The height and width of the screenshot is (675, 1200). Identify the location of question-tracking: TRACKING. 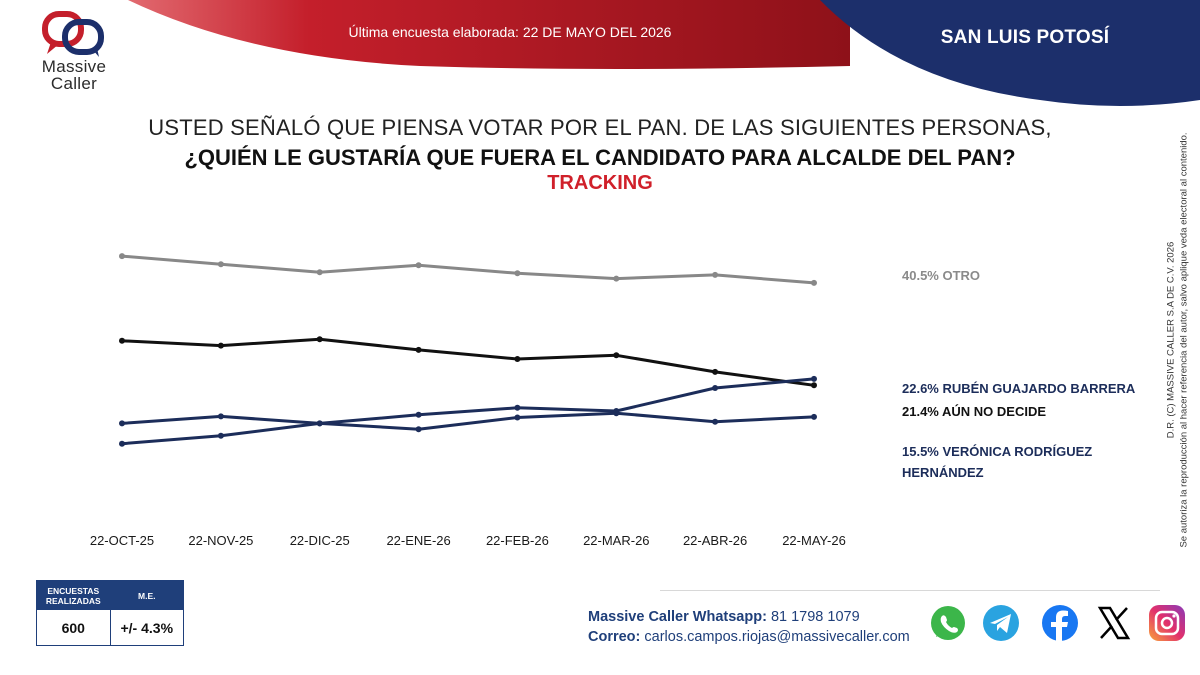
(600, 183).